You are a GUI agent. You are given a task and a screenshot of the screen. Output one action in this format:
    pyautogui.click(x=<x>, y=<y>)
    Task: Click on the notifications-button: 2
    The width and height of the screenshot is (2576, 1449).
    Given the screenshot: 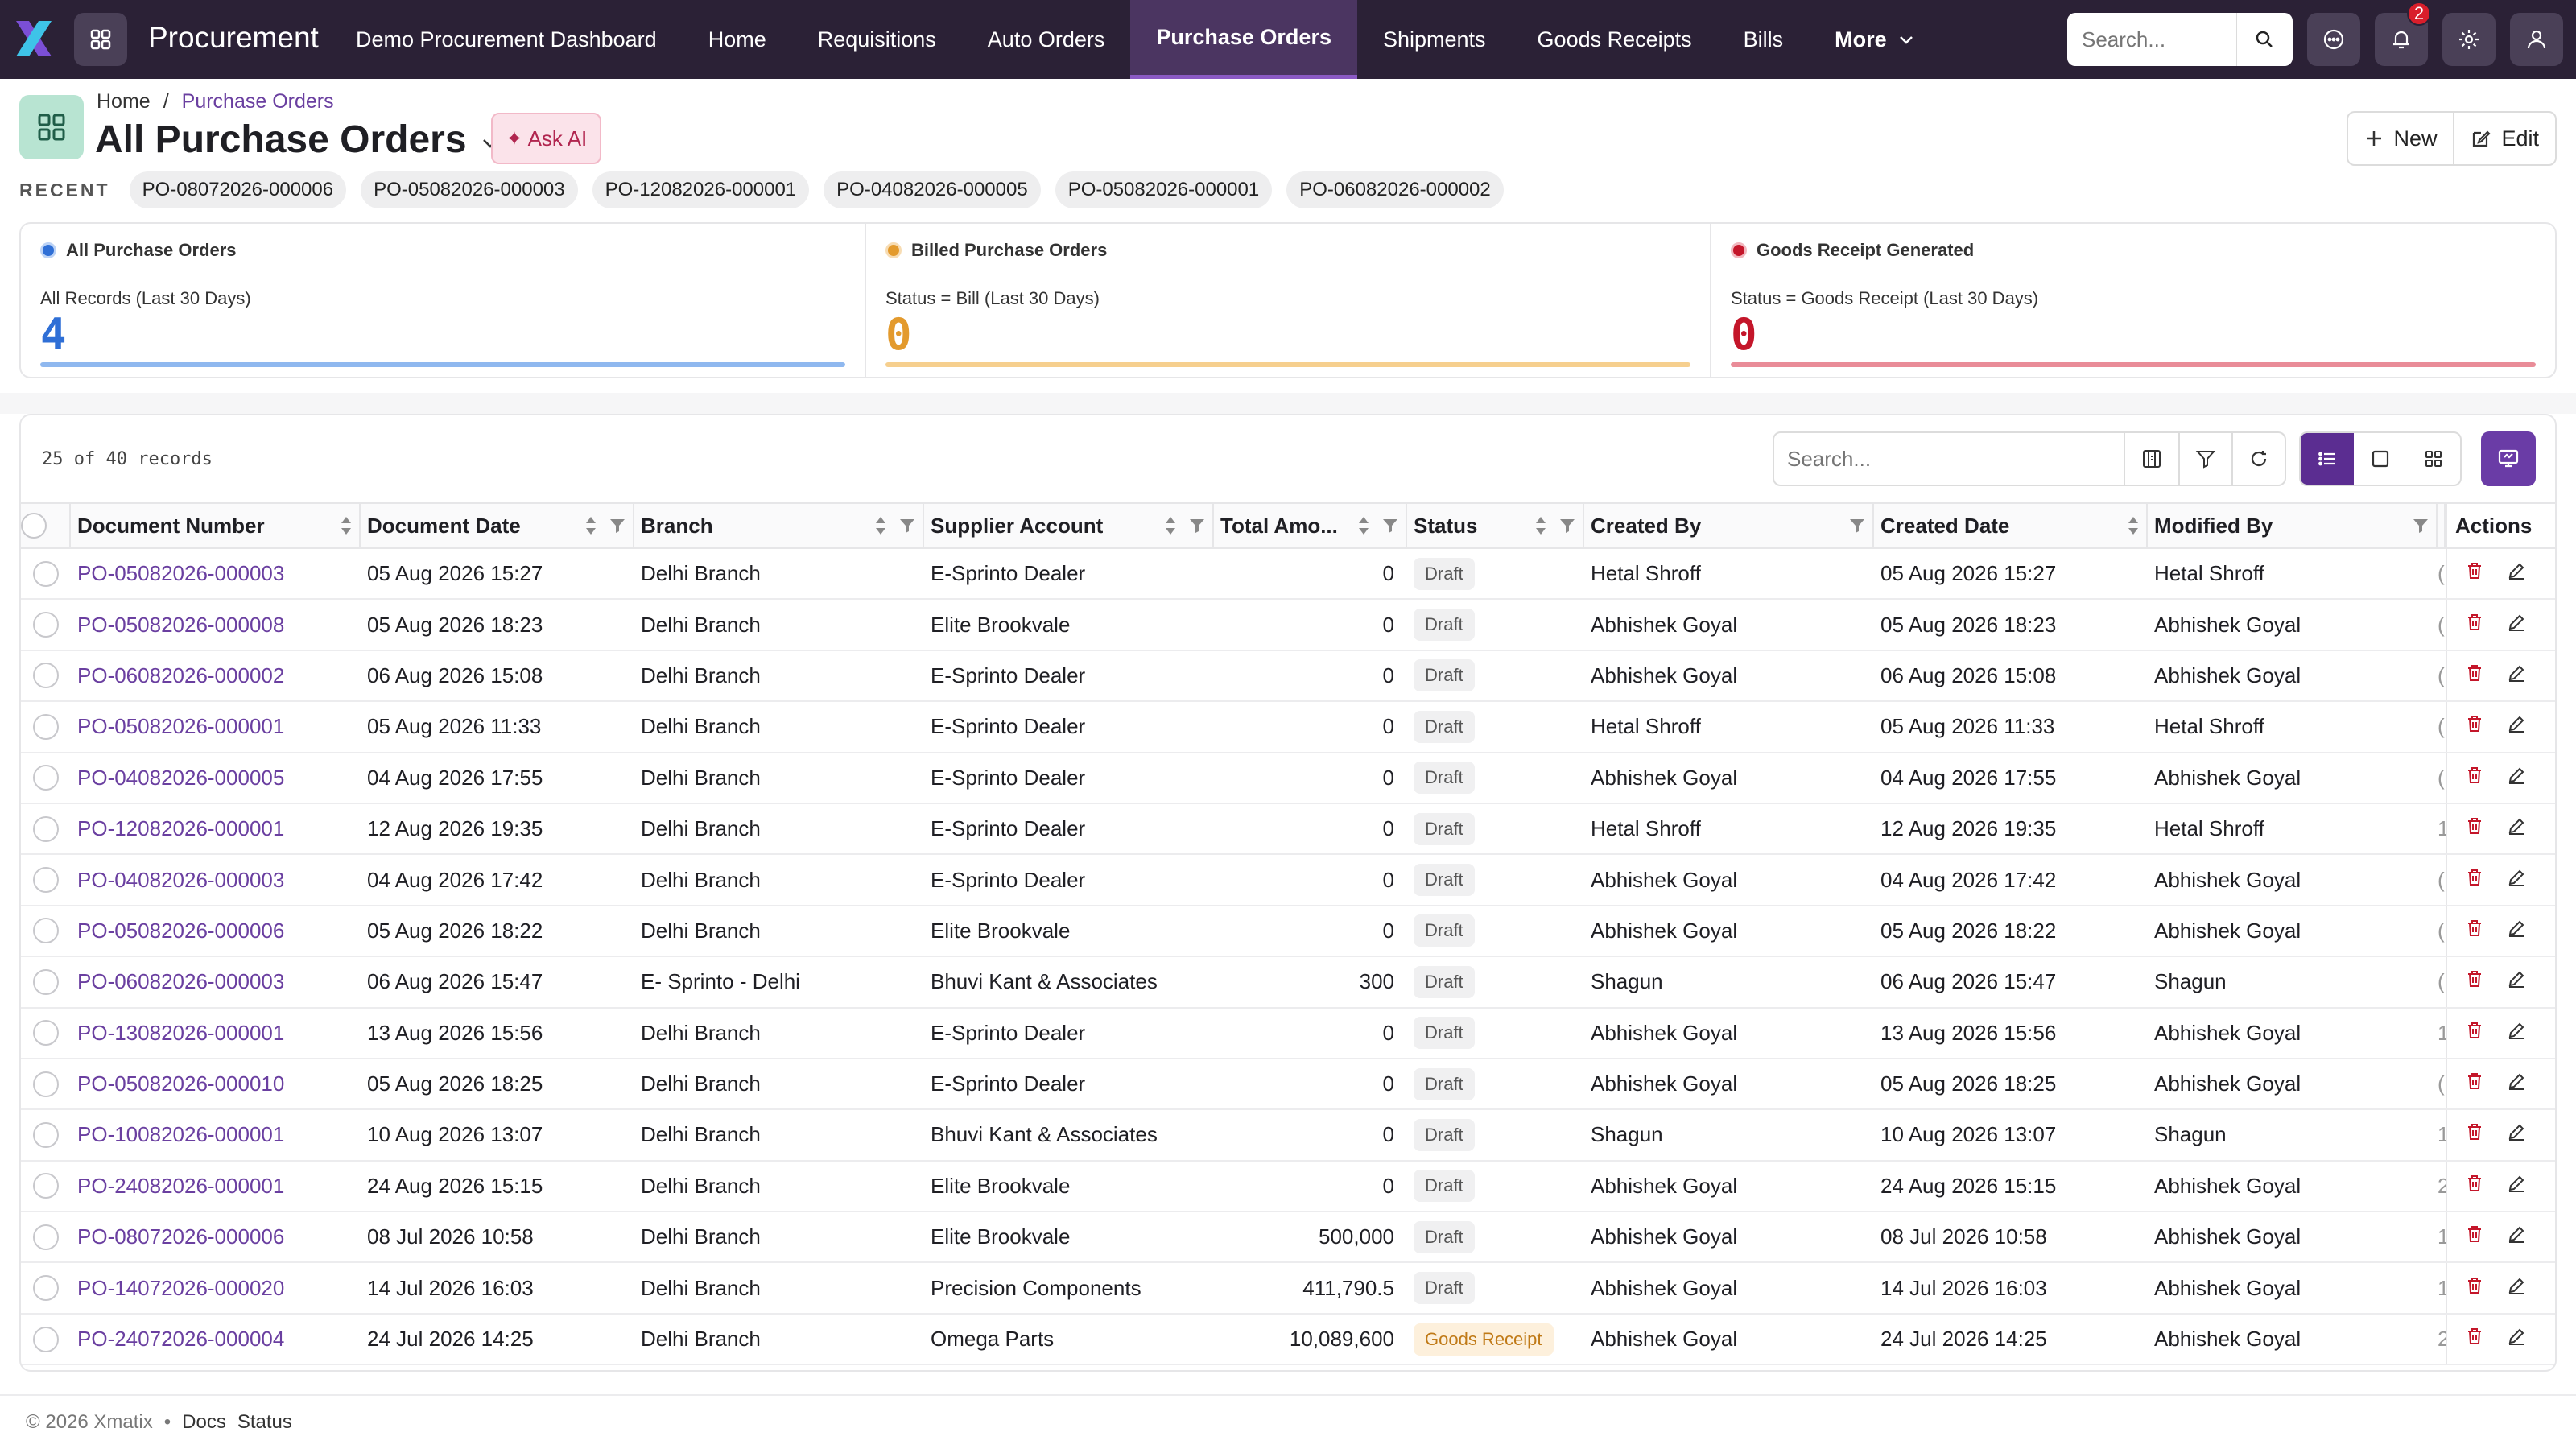 What is the action you would take?
    pyautogui.click(x=2403, y=34)
    